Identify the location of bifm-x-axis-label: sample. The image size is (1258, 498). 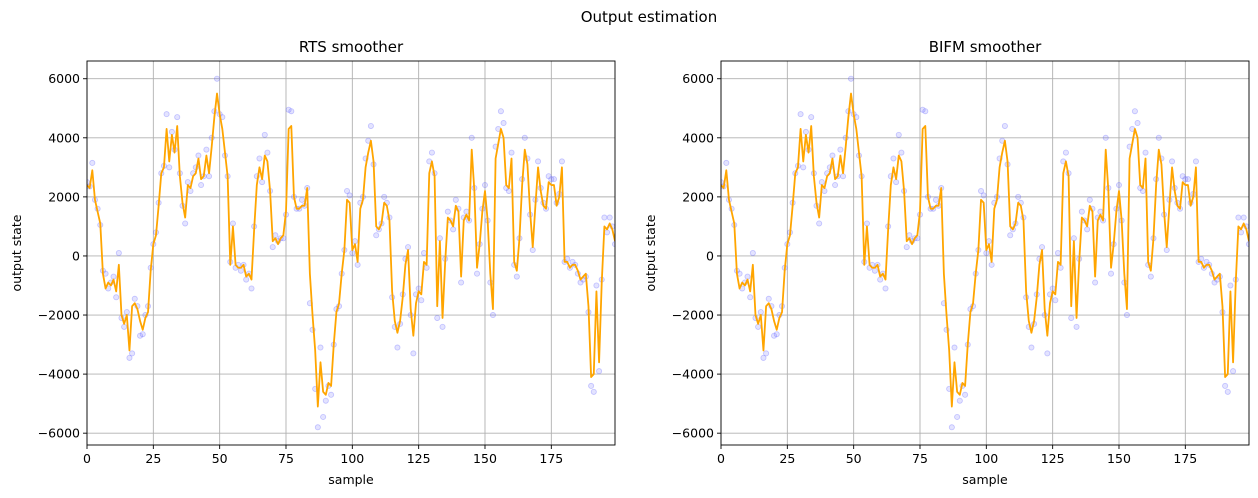
(985, 479).